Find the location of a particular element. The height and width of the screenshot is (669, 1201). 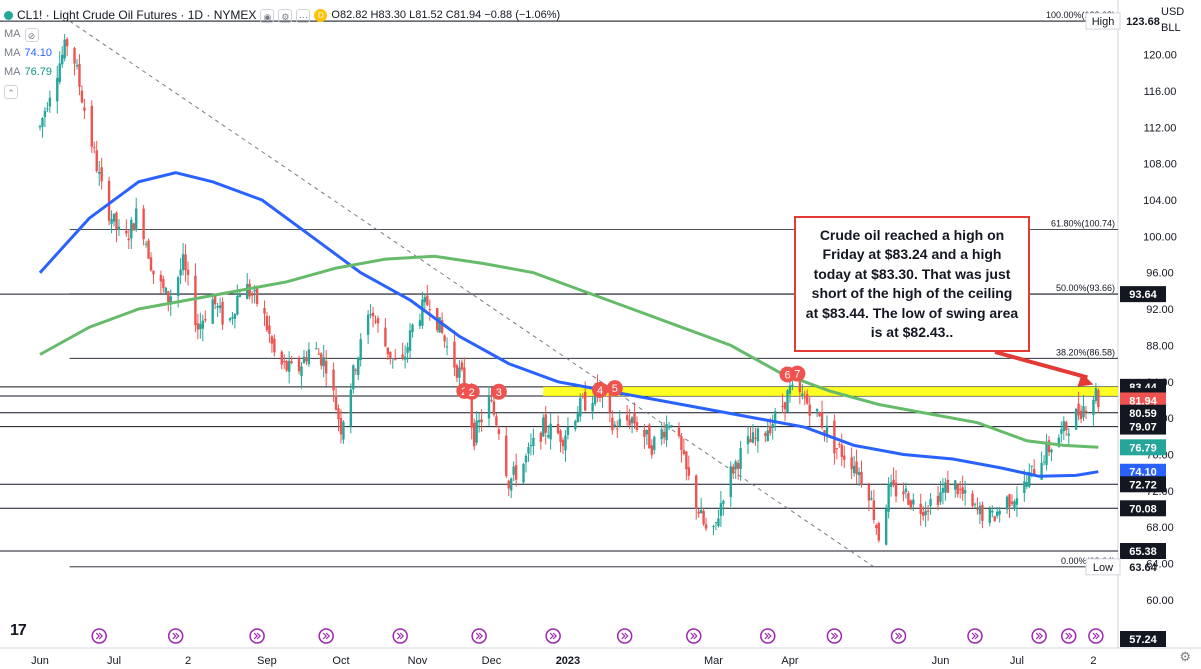

price-label: 57.24 is located at coordinates (1143, 639).